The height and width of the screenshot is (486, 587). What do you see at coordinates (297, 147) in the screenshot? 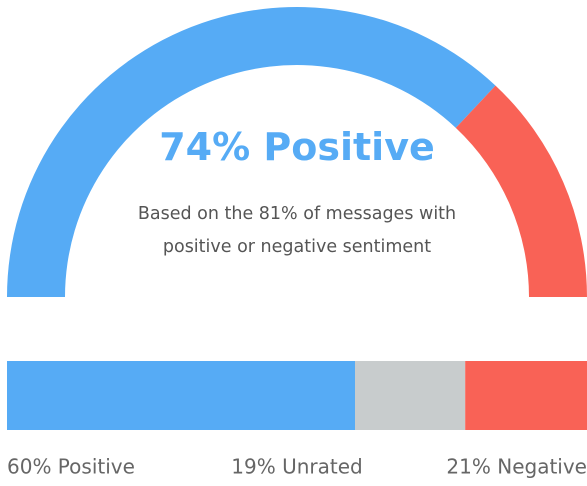
I see `gauge-title: 74% Positive` at bounding box center [297, 147].